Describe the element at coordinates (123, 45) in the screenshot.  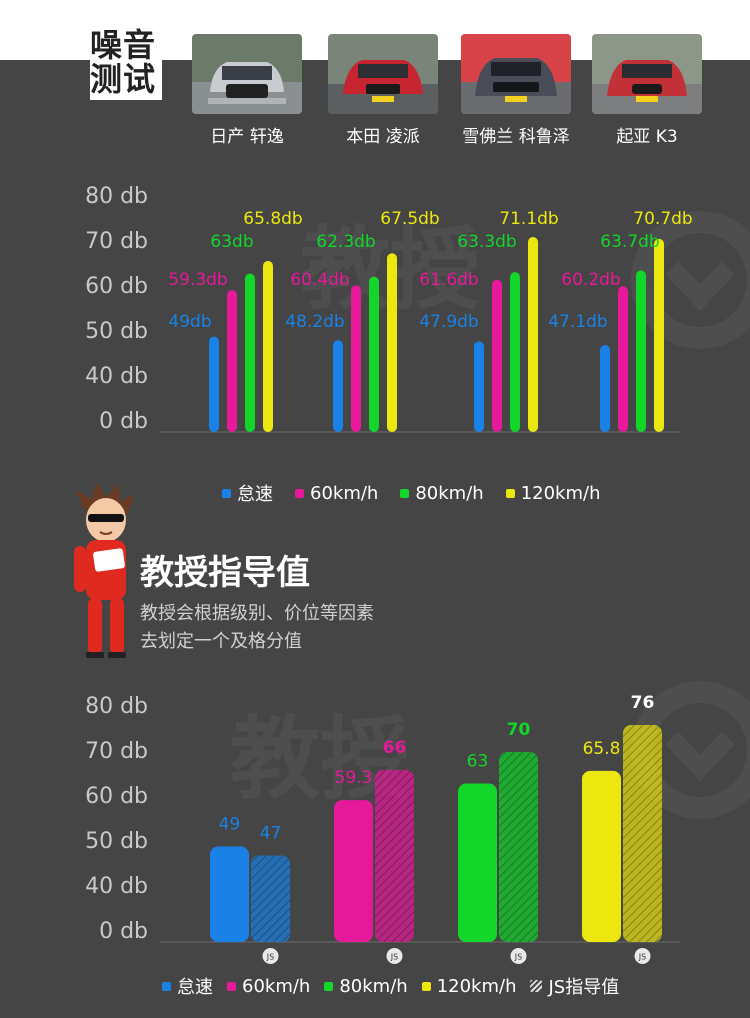
I see `title-line1: 噪音` at that location.